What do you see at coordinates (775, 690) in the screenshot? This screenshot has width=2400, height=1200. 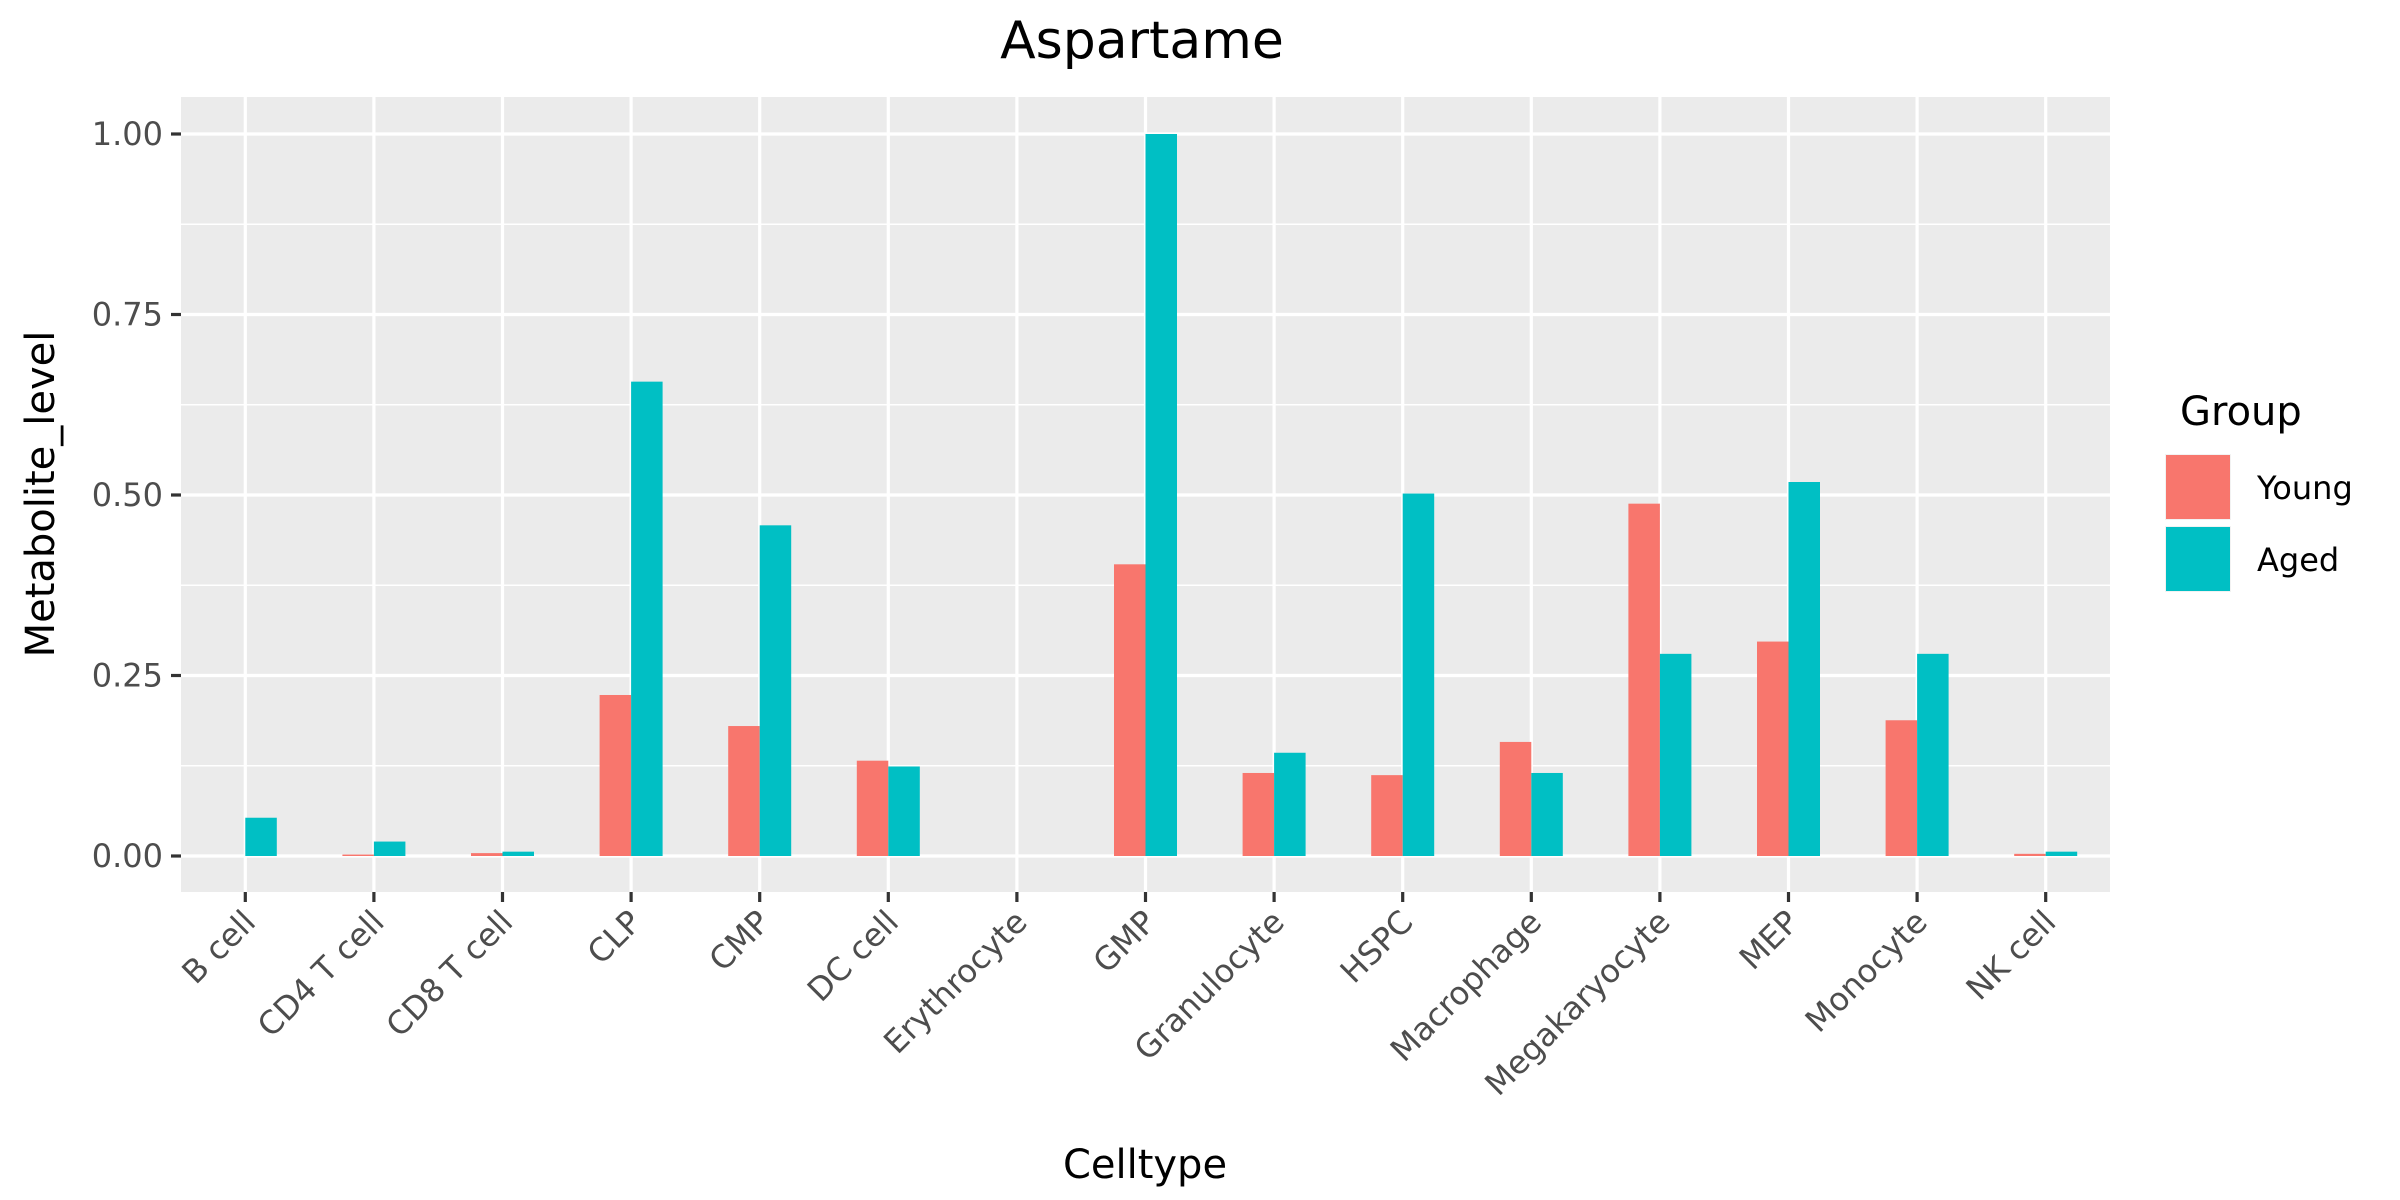 I see `bar-aged-cmp` at bounding box center [775, 690].